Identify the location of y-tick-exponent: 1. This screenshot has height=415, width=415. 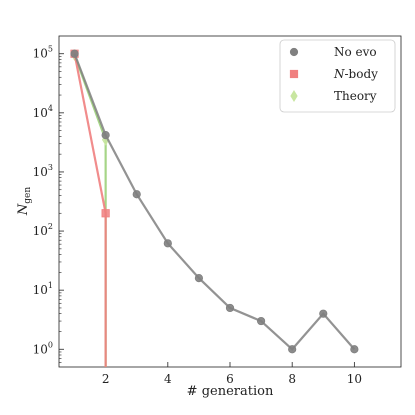
(50, 285).